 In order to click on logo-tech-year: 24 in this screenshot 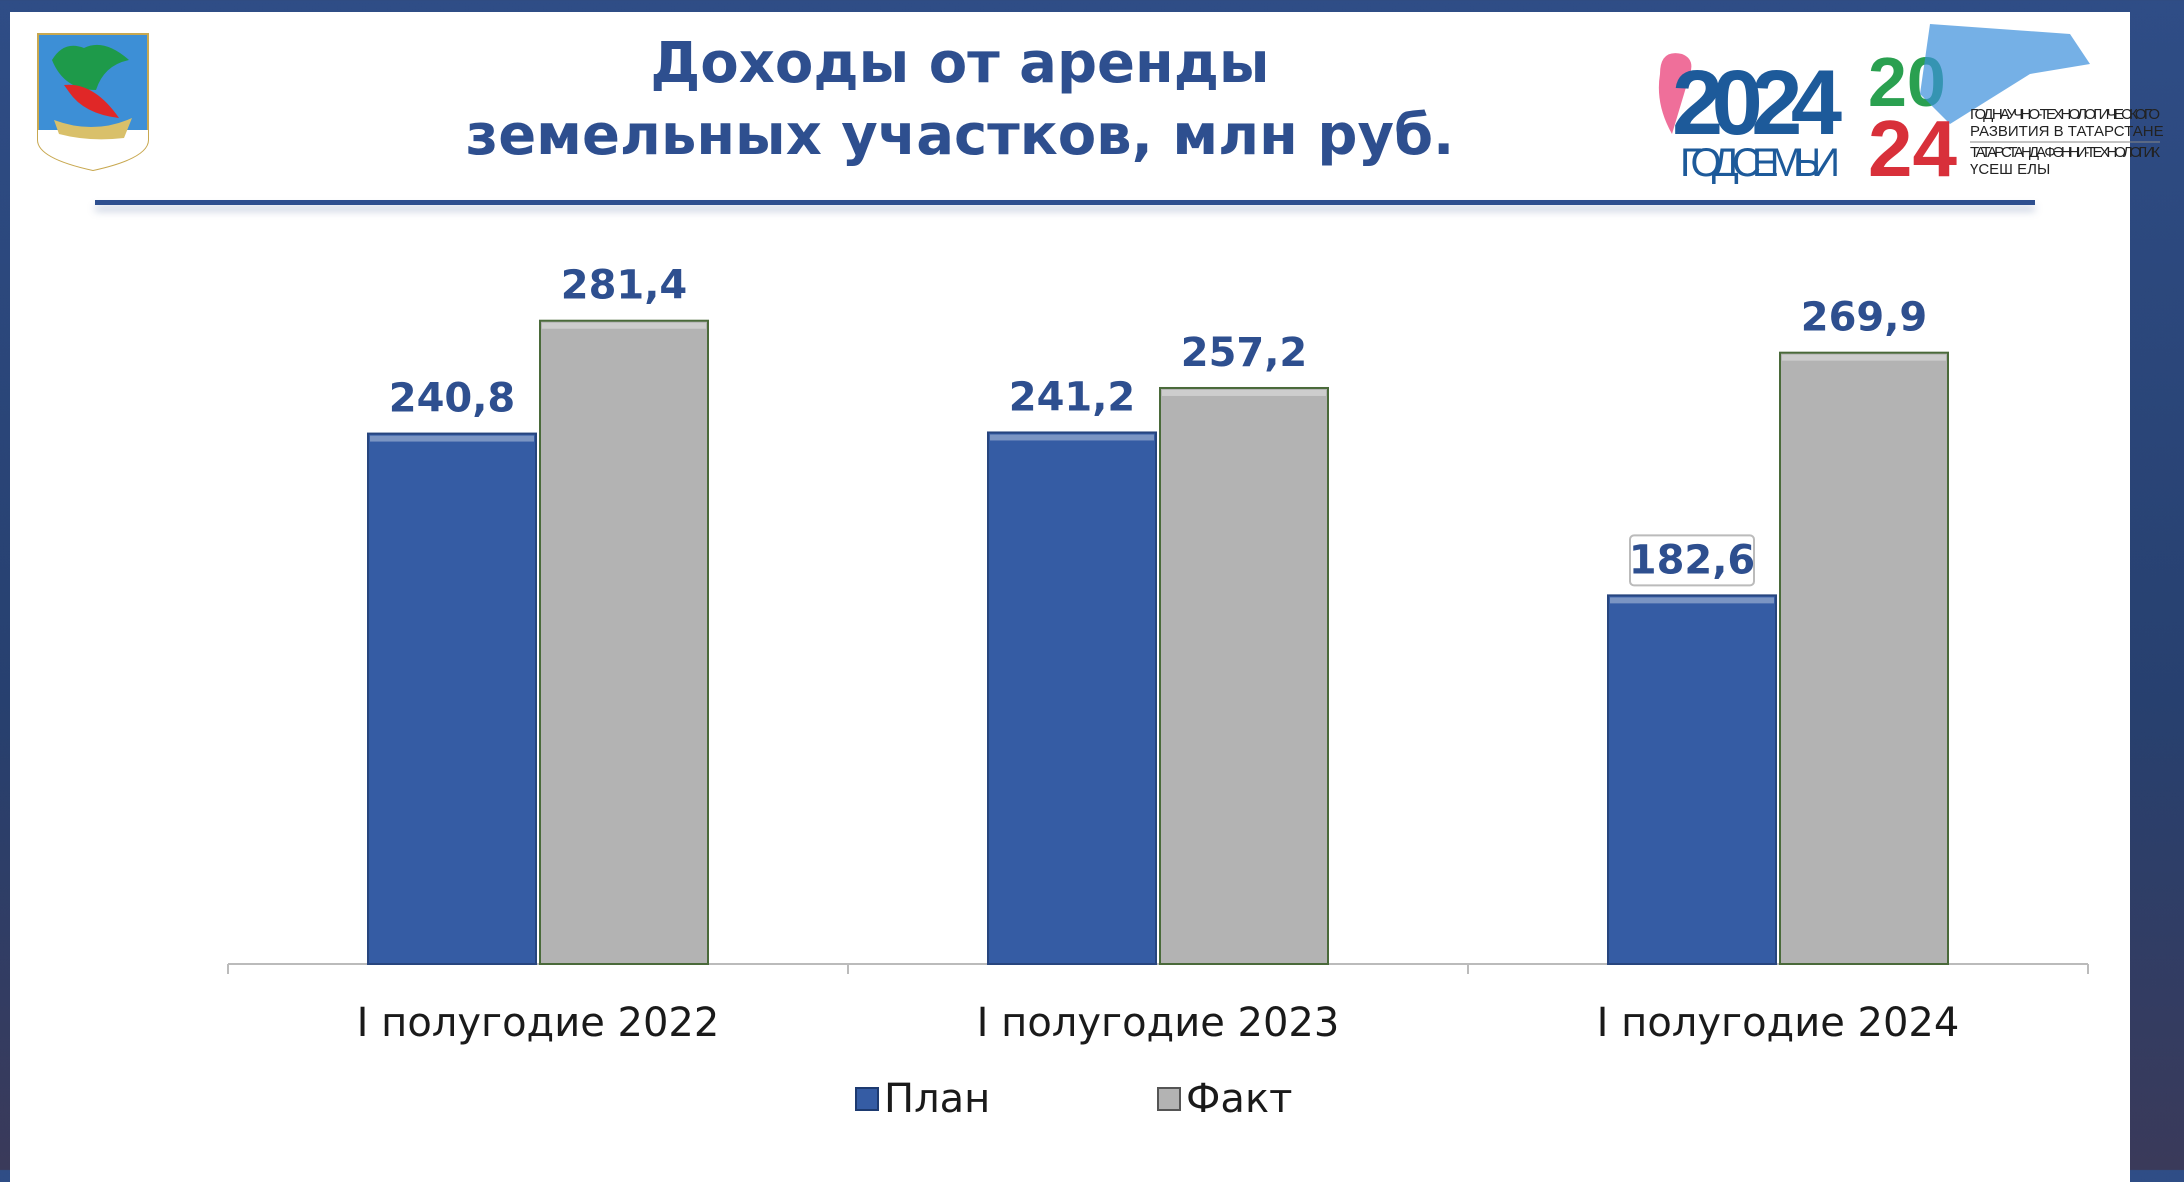, I will do `click(1912, 144)`.